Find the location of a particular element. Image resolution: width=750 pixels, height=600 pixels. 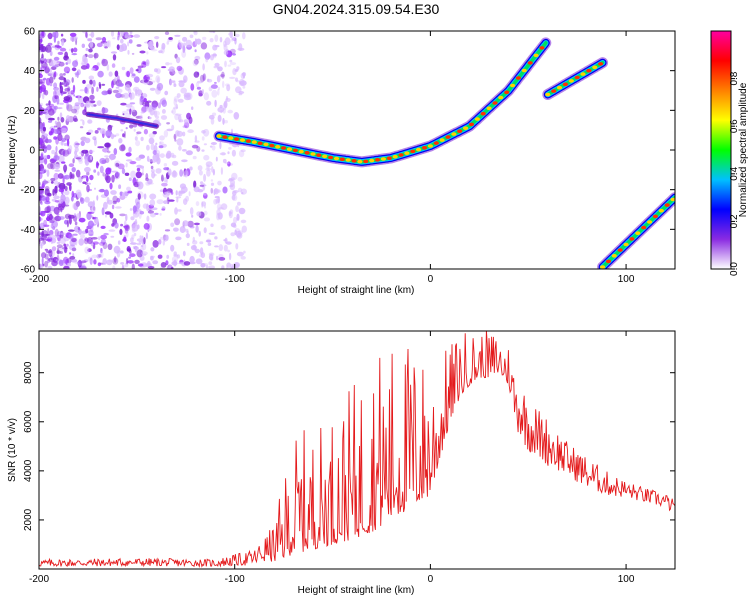

colorbar-tick-label: 0.8 is located at coordinates (734, 78).